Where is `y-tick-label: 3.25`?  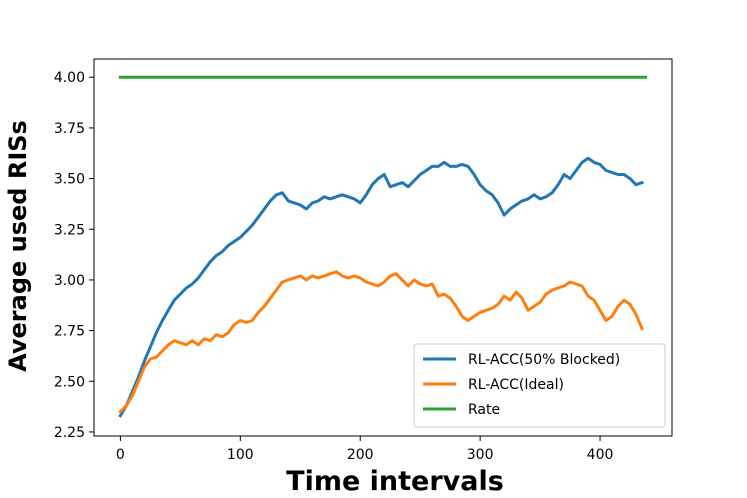 y-tick-label: 3.25 is located at coordinates (69, 230).